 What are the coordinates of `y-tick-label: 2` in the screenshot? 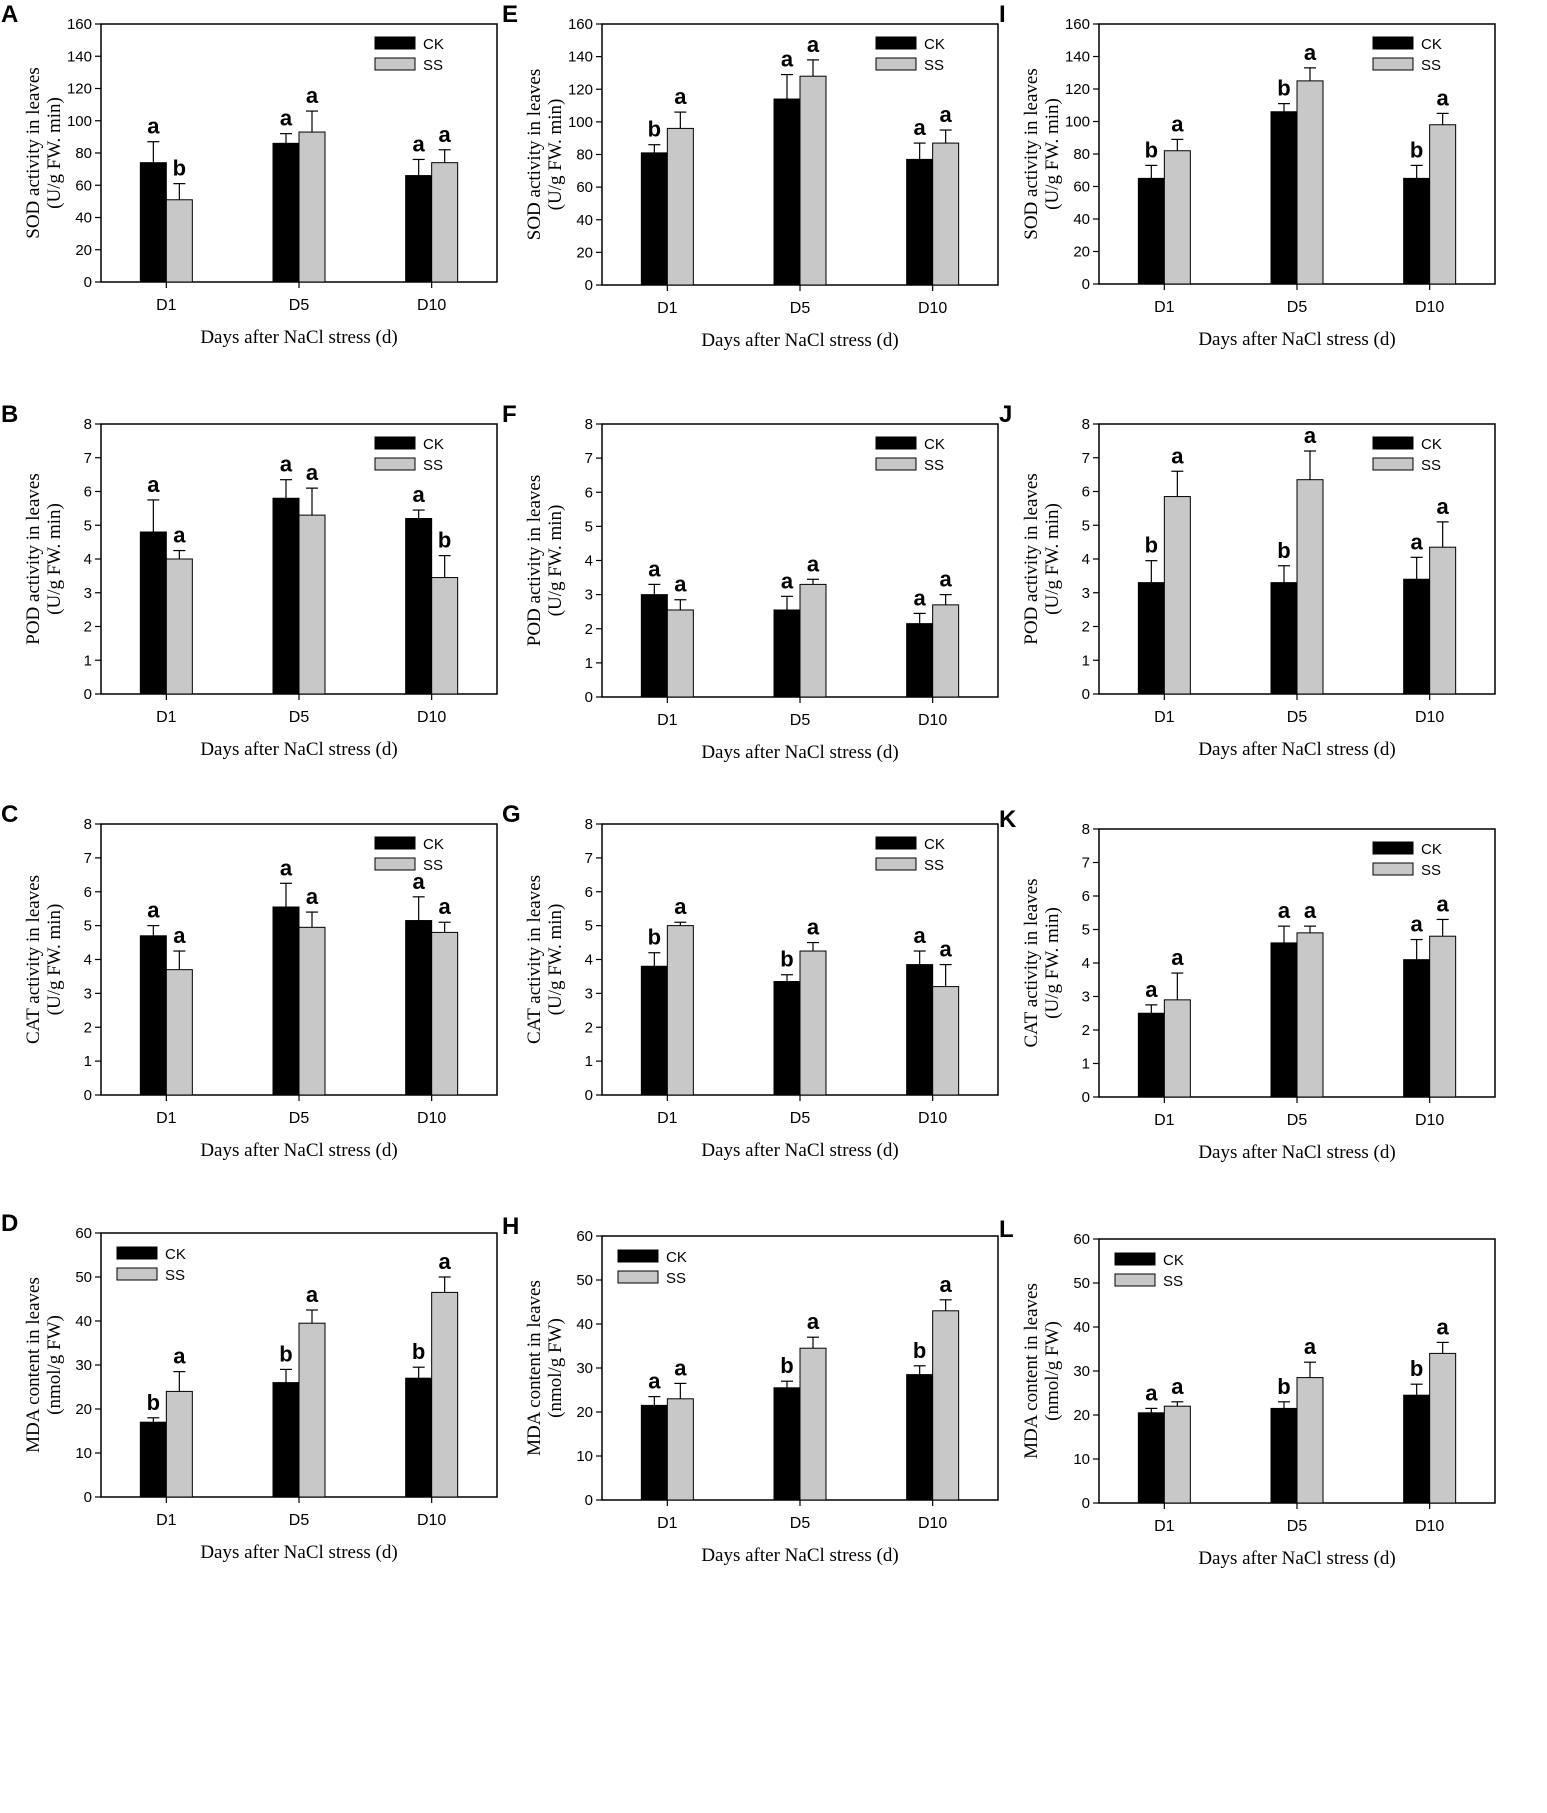 It's located at (589, 629).